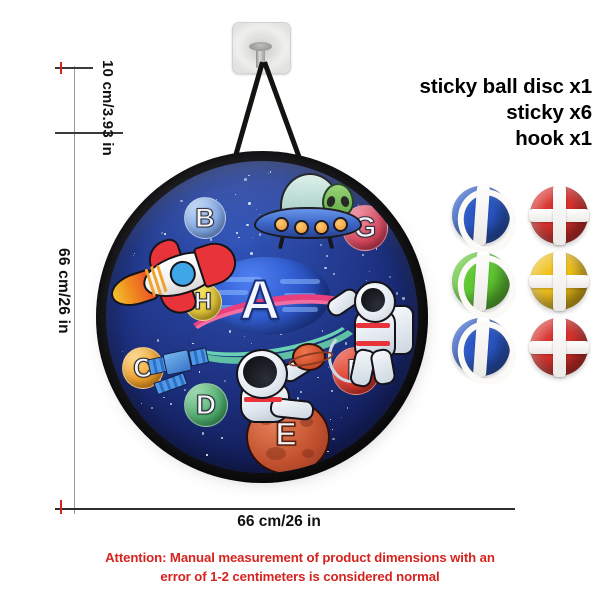  What do you see at coordinates (260, 299) in the screenshot?
I see `target-letter-a: A` at bounding box center [260, 299].